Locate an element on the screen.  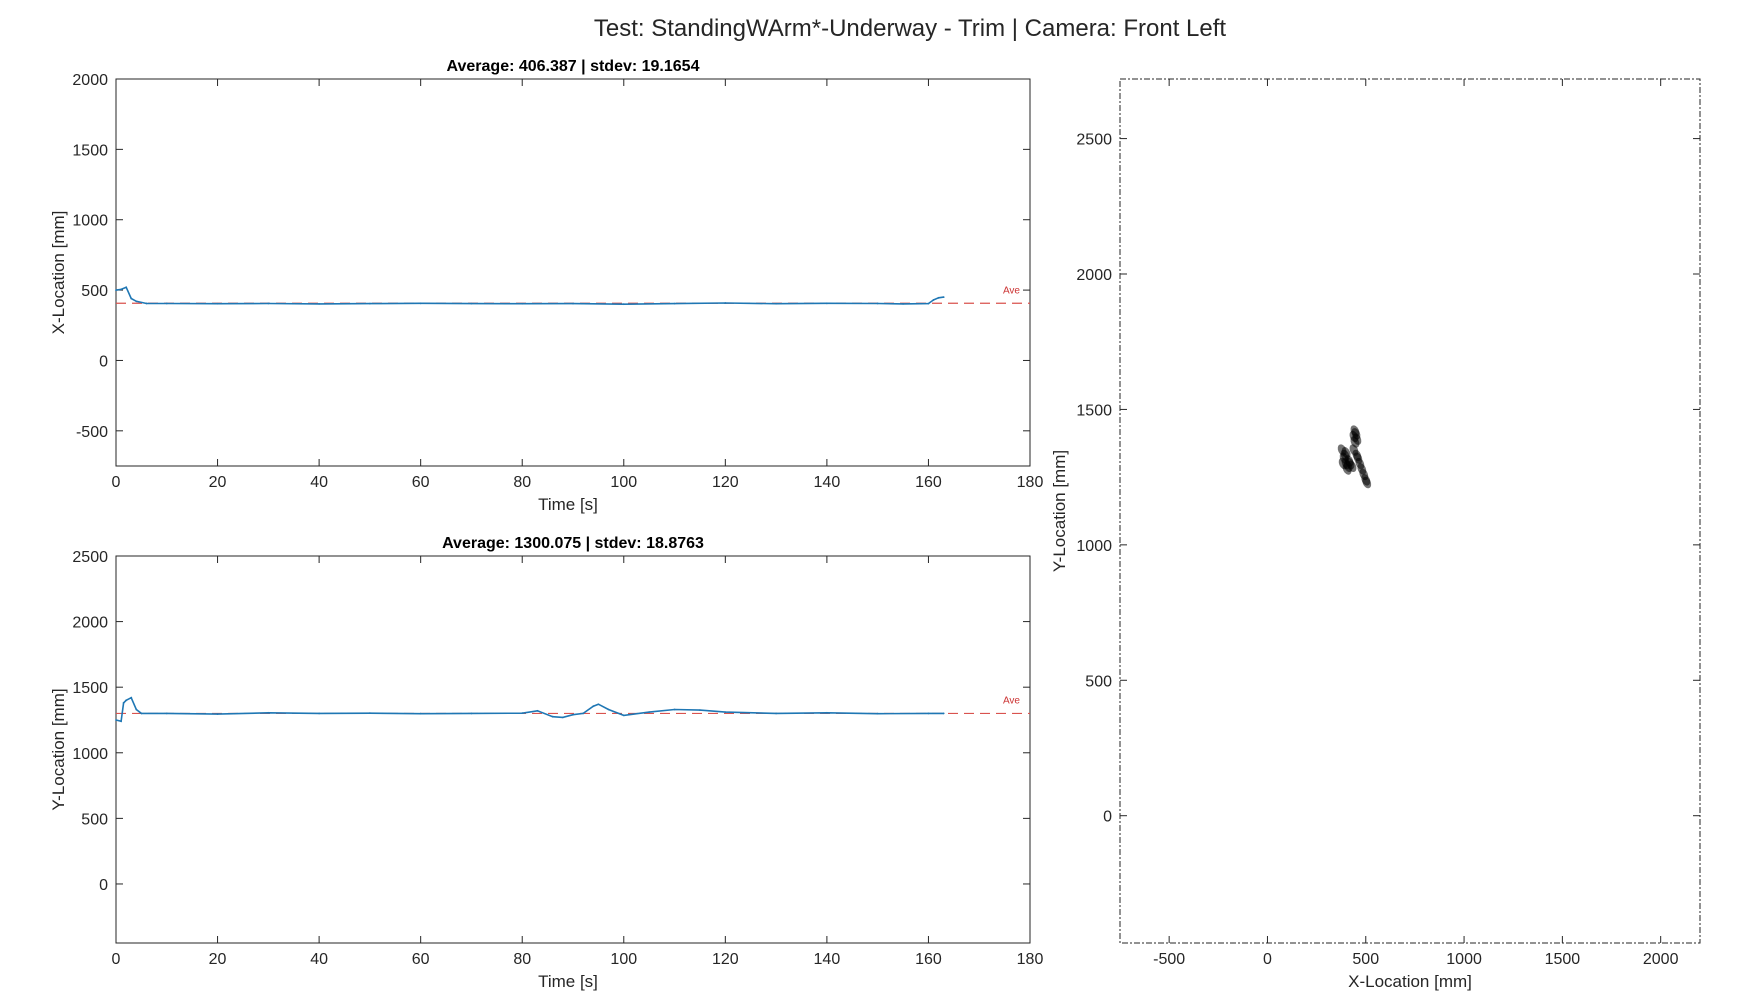
series-line is located at coordinates (529, 296).